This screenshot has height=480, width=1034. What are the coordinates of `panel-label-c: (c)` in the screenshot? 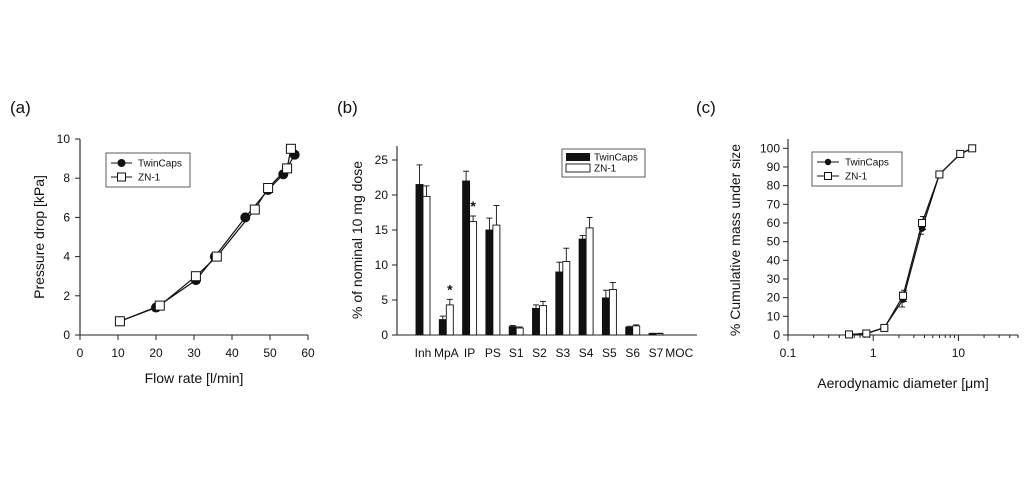 It's located at (706, 107).